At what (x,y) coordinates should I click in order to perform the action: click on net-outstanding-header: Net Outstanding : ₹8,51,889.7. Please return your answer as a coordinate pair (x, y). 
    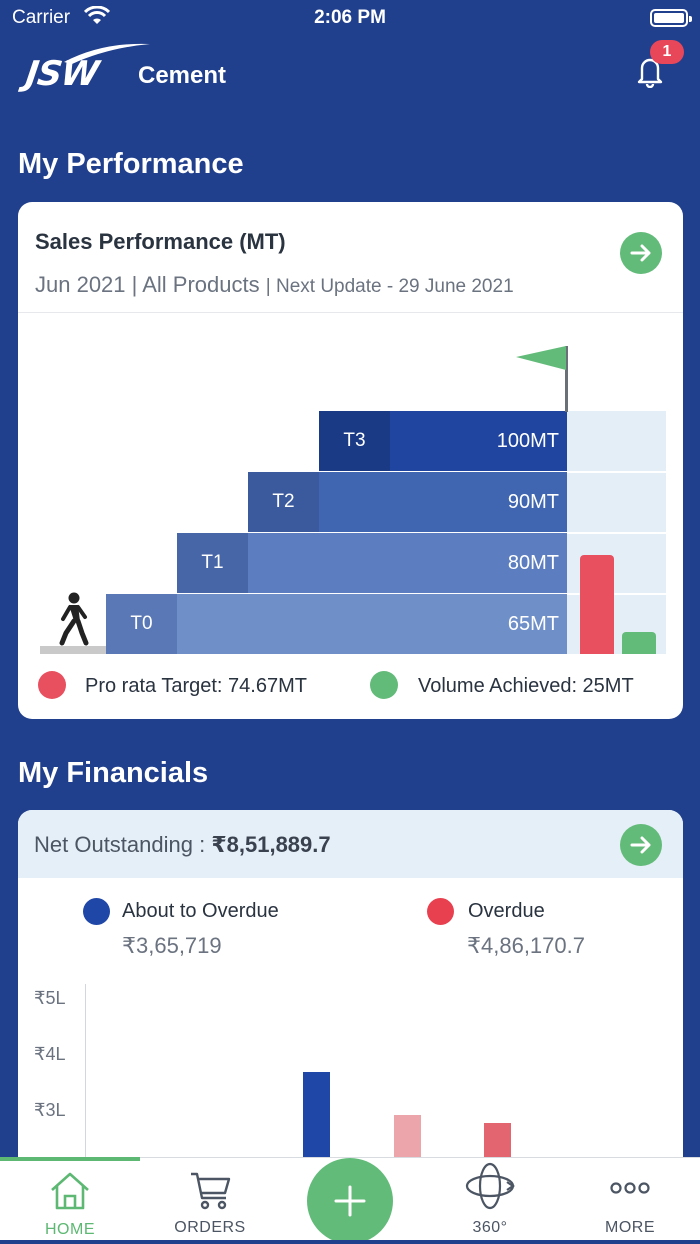
    Looking at the image, I should click on (350, 844).